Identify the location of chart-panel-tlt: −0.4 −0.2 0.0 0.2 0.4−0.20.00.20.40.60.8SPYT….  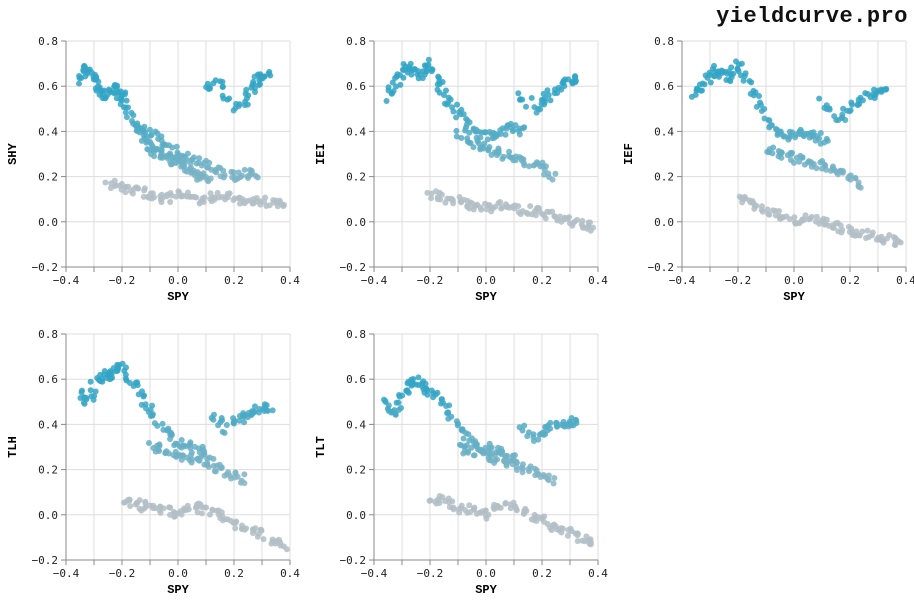
(461, 462).